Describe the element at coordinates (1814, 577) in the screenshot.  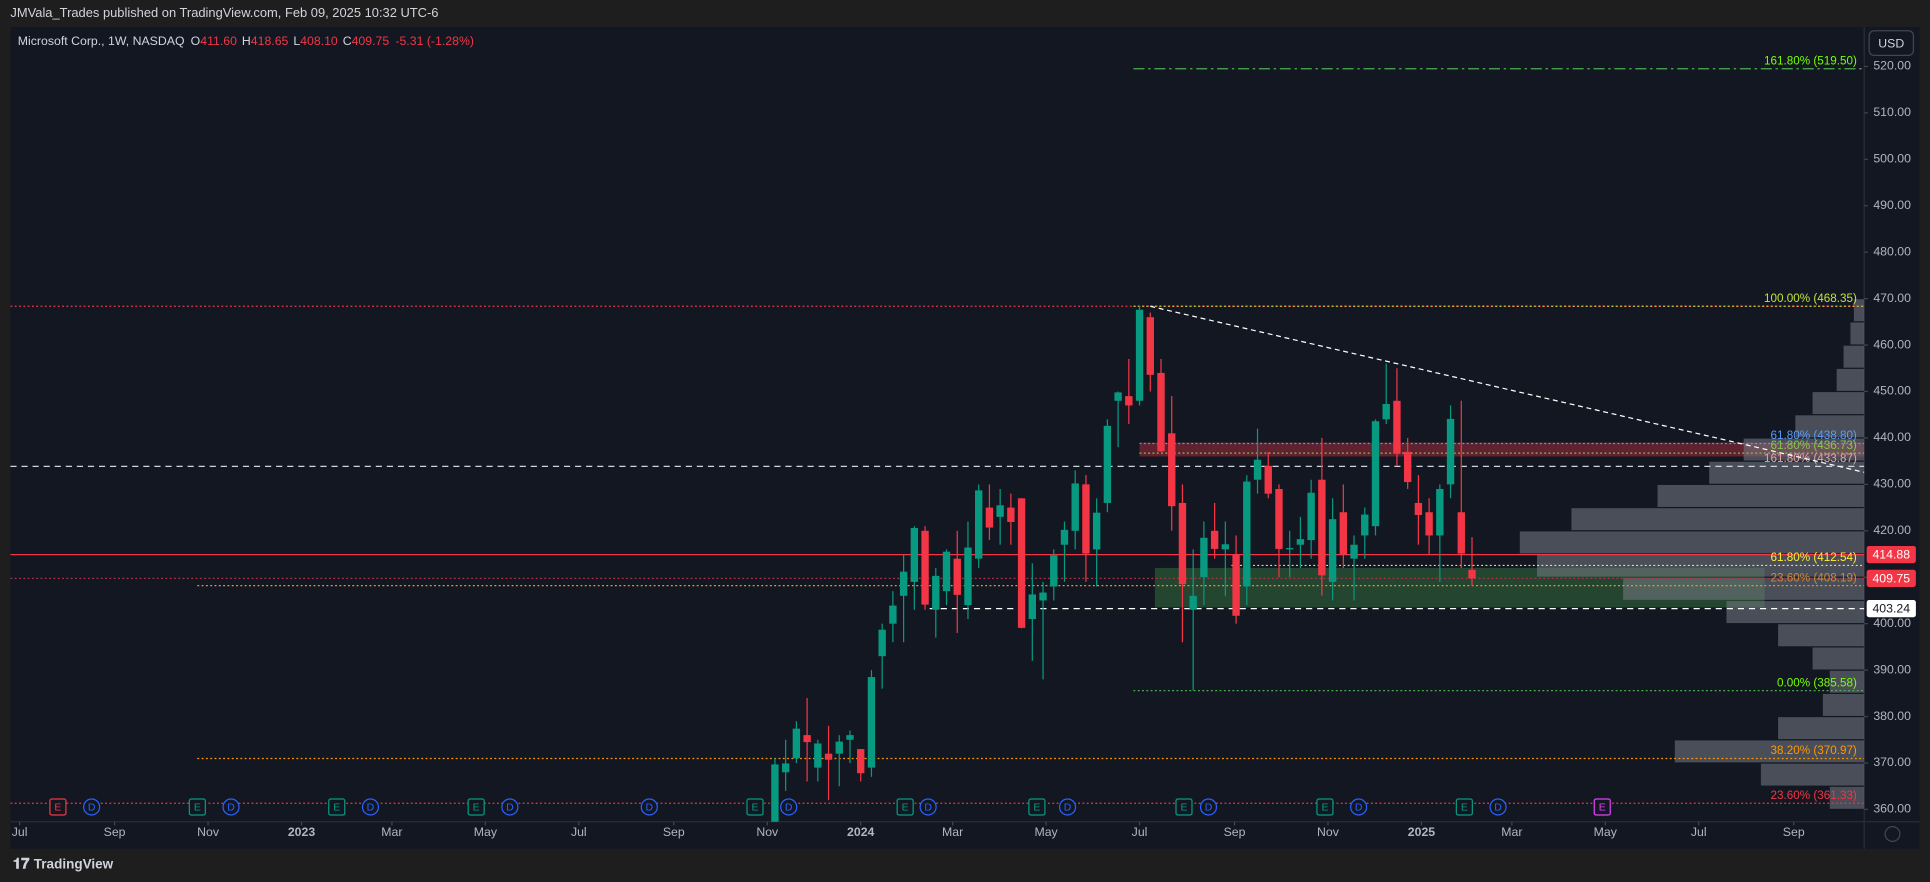
I see `level-label: 23.60% (408.19)` at that location.